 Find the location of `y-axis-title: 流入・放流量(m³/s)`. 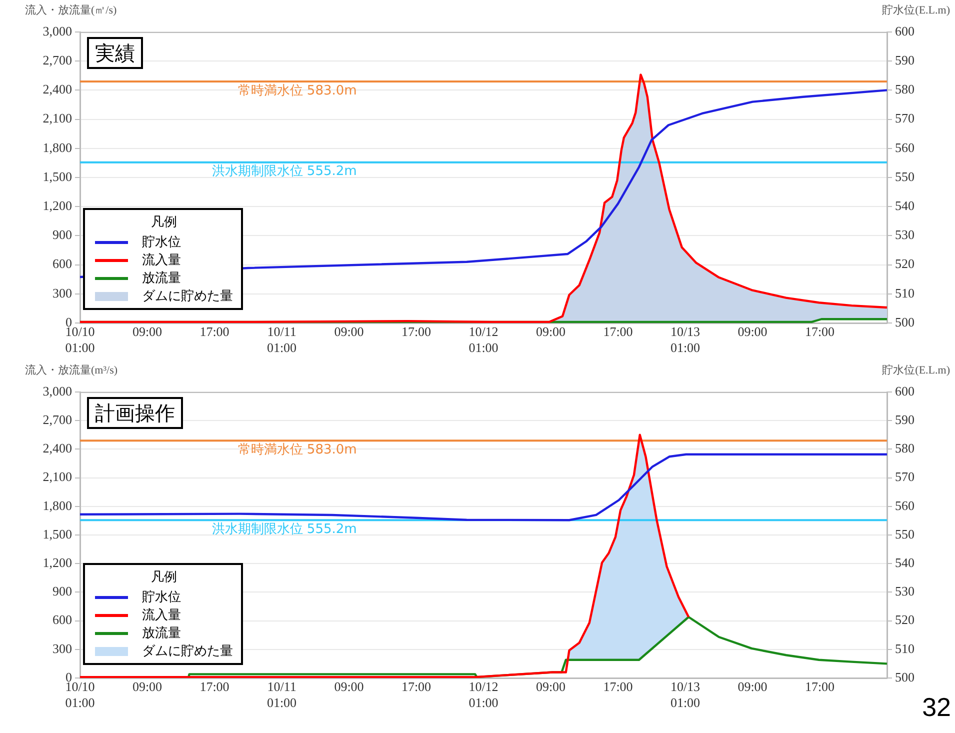

y-axis-title: 流入・放流量(m³/s) is located at coordinates (71, 369).